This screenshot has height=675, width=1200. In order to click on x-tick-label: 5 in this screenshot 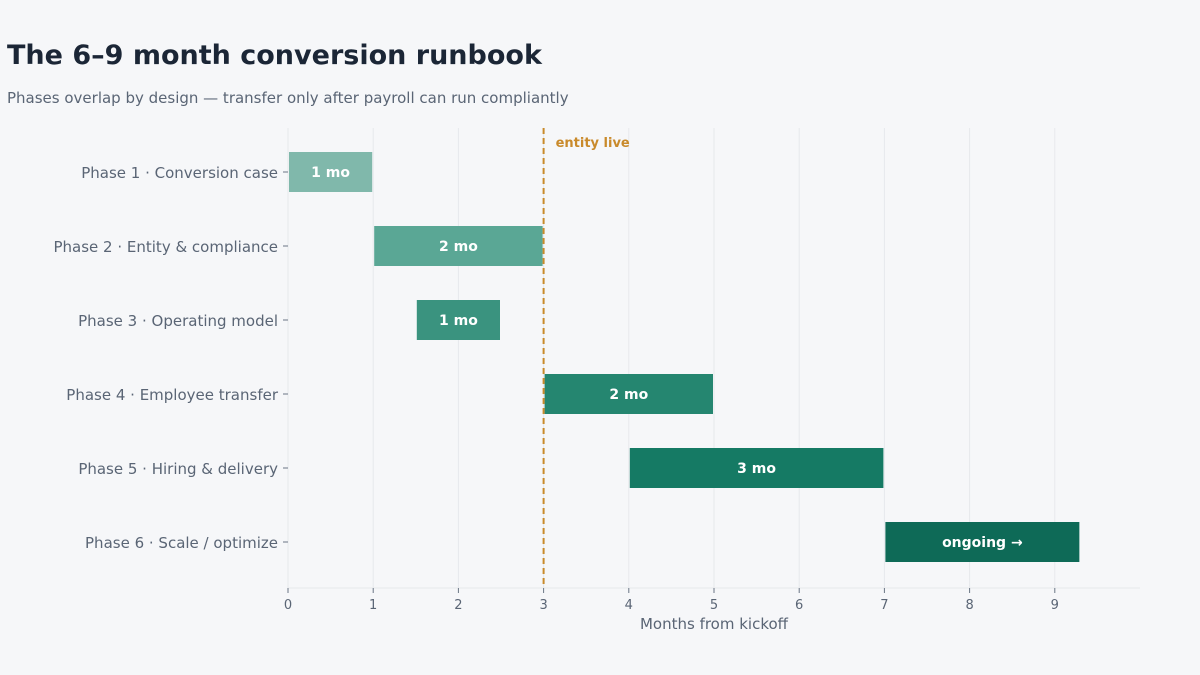, I will do `click(714, 605)`.